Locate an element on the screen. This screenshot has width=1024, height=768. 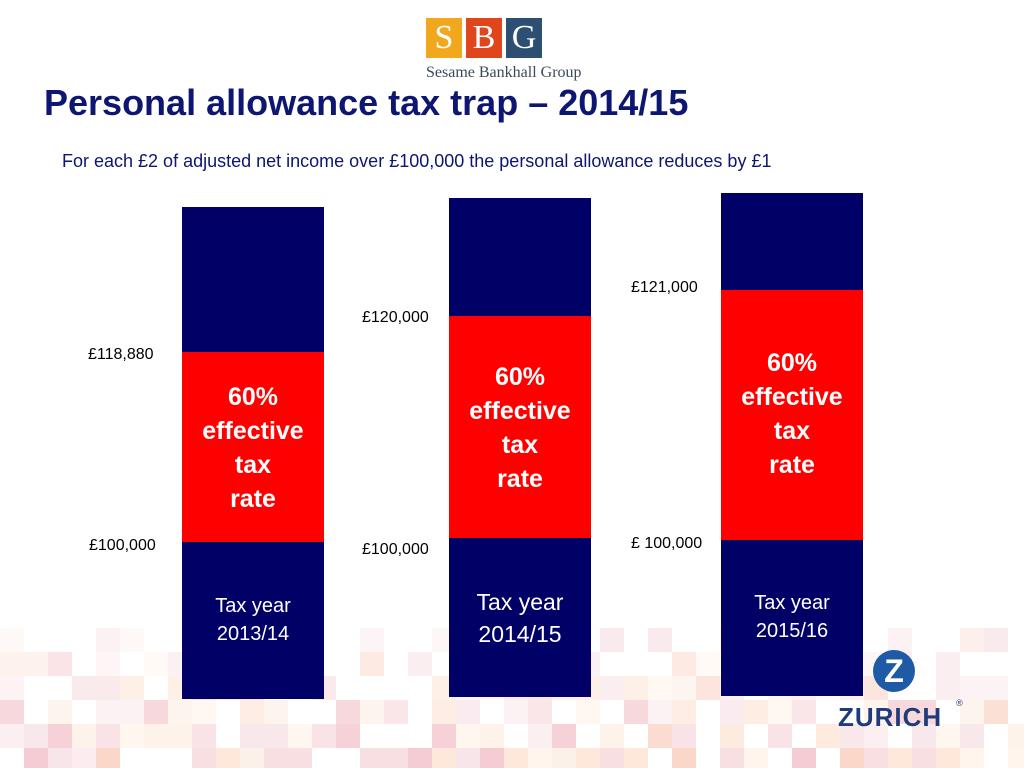
tax-year-bar-2015-16: 60% effective tax rate Tax year 2015/16 is located at coordinates (792, 444).